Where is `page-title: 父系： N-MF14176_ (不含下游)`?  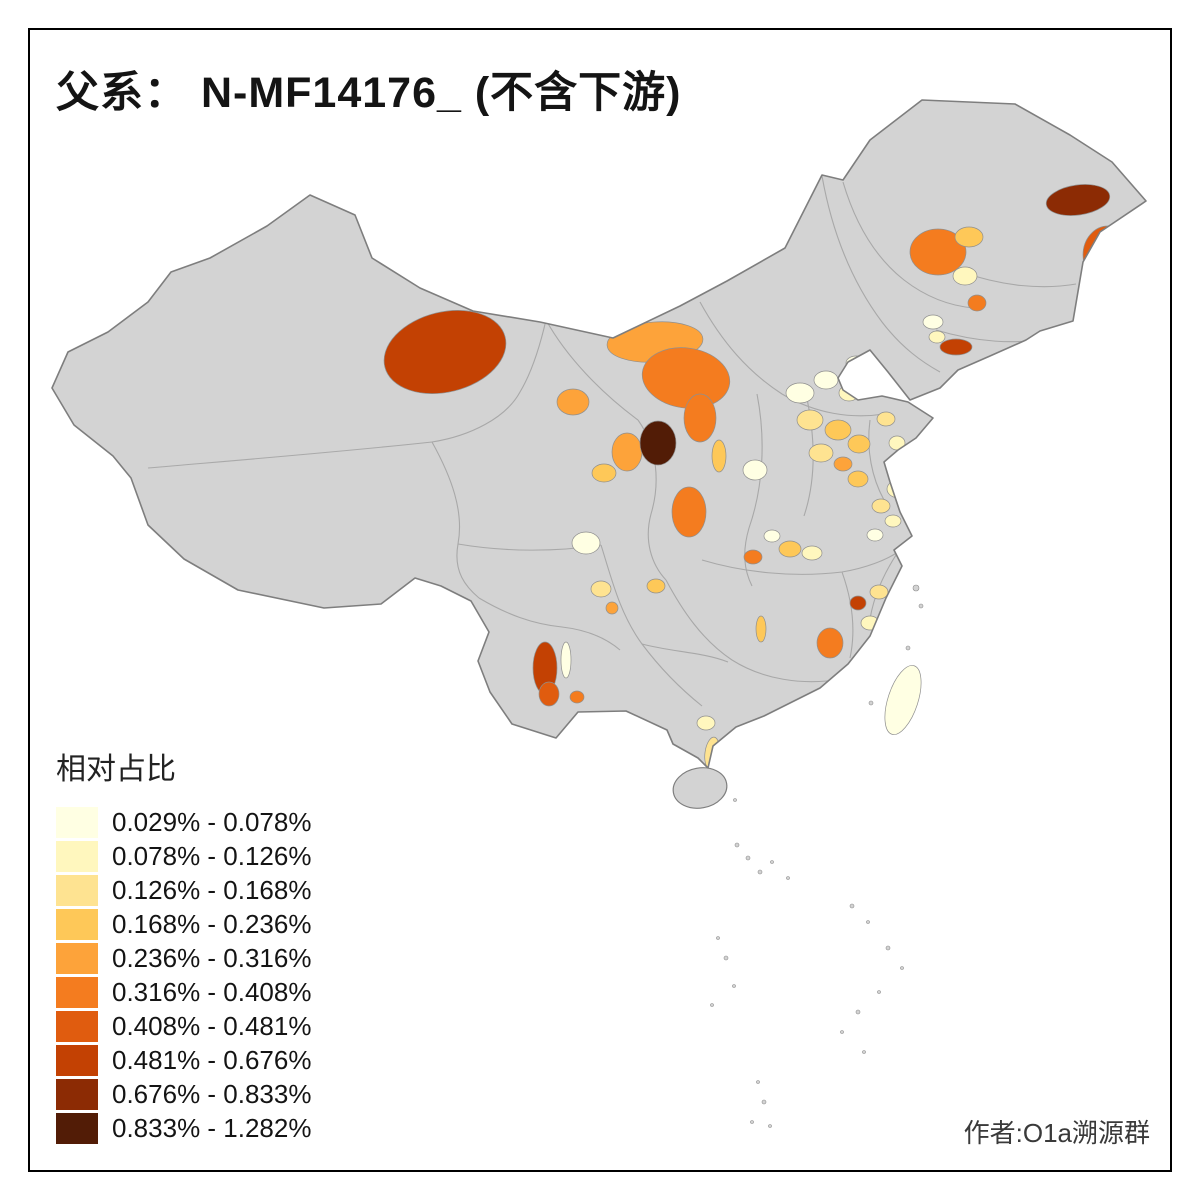
page-title: 父系： N-MF14176_ (不含下游) is located at coordinates (369, 93).